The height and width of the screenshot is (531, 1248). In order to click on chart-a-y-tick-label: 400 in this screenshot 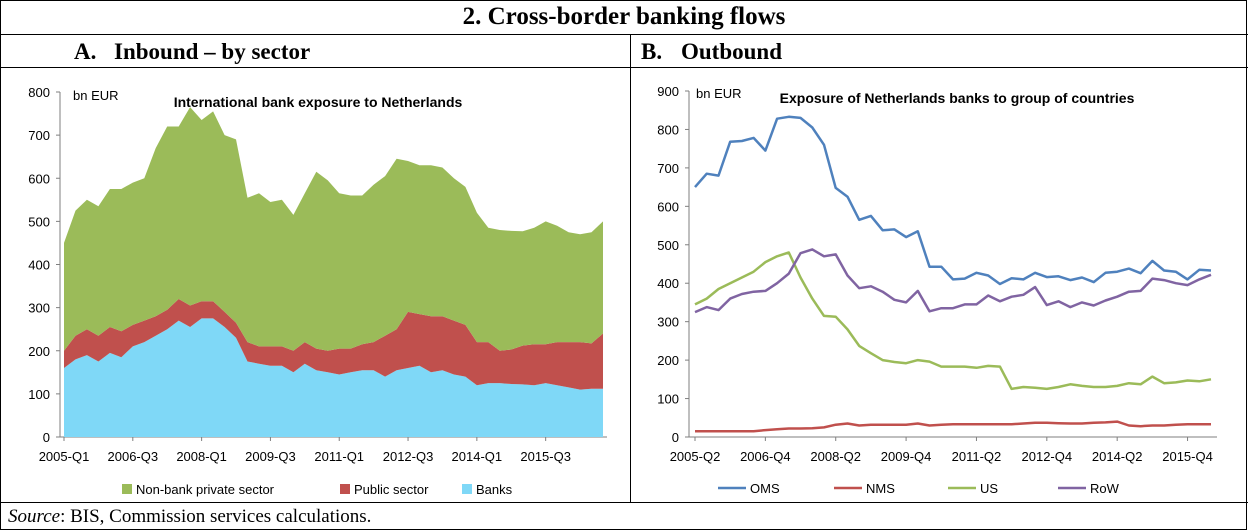, I will do `click(39, 265)`.